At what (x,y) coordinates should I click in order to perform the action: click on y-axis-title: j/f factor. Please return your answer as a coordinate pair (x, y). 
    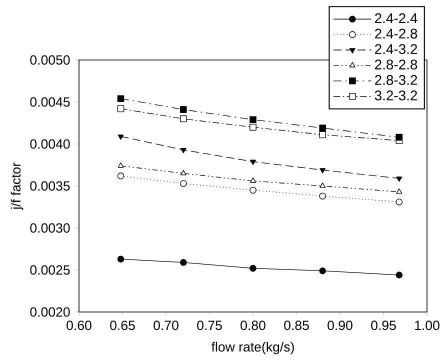
    Looking at the image, I should click on (17, 186).